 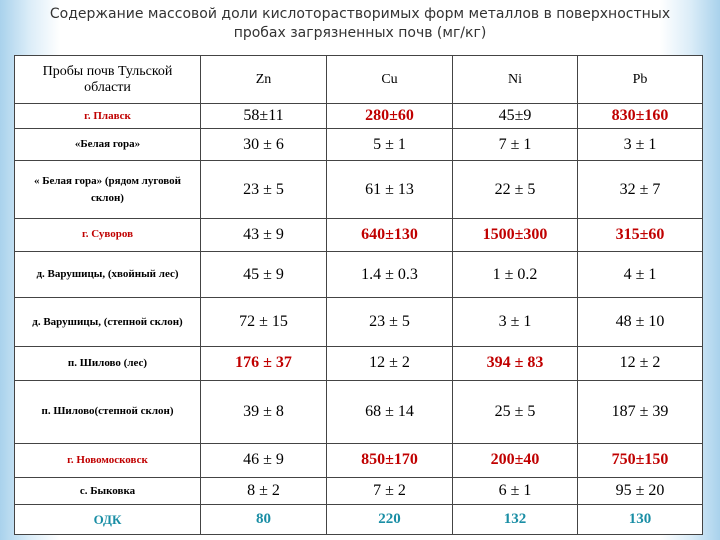 I want to click on cell-ni: 7 ± 1, so click(x=515, y=145).